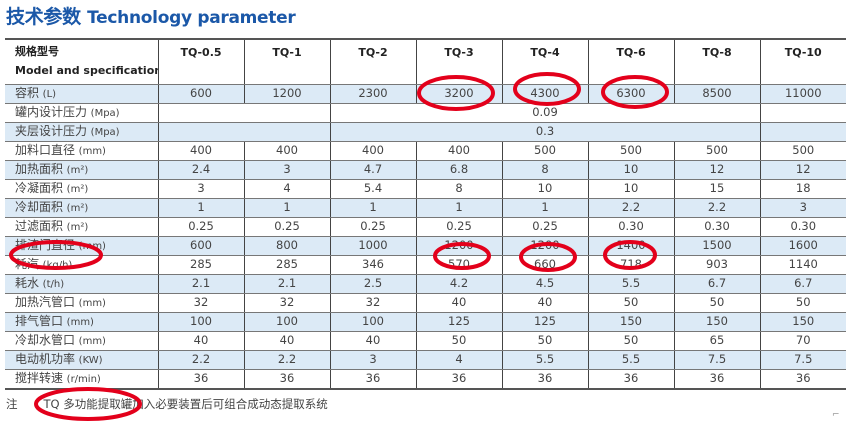 The height and width of the screenshot is (425, 850). Describe the element at coordinates (802, 132) in the screenshot. I see `empty-cell` at that location.